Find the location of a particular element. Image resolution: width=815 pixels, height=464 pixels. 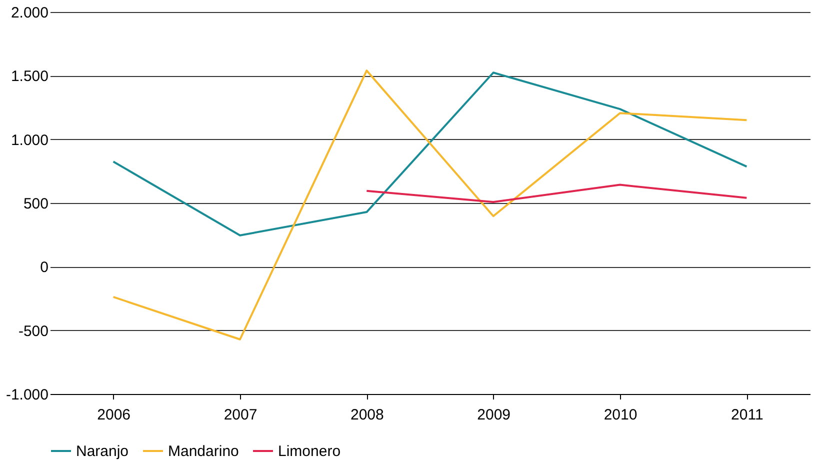

x-tick-label: 2009 is located at coordinates (494, 415).